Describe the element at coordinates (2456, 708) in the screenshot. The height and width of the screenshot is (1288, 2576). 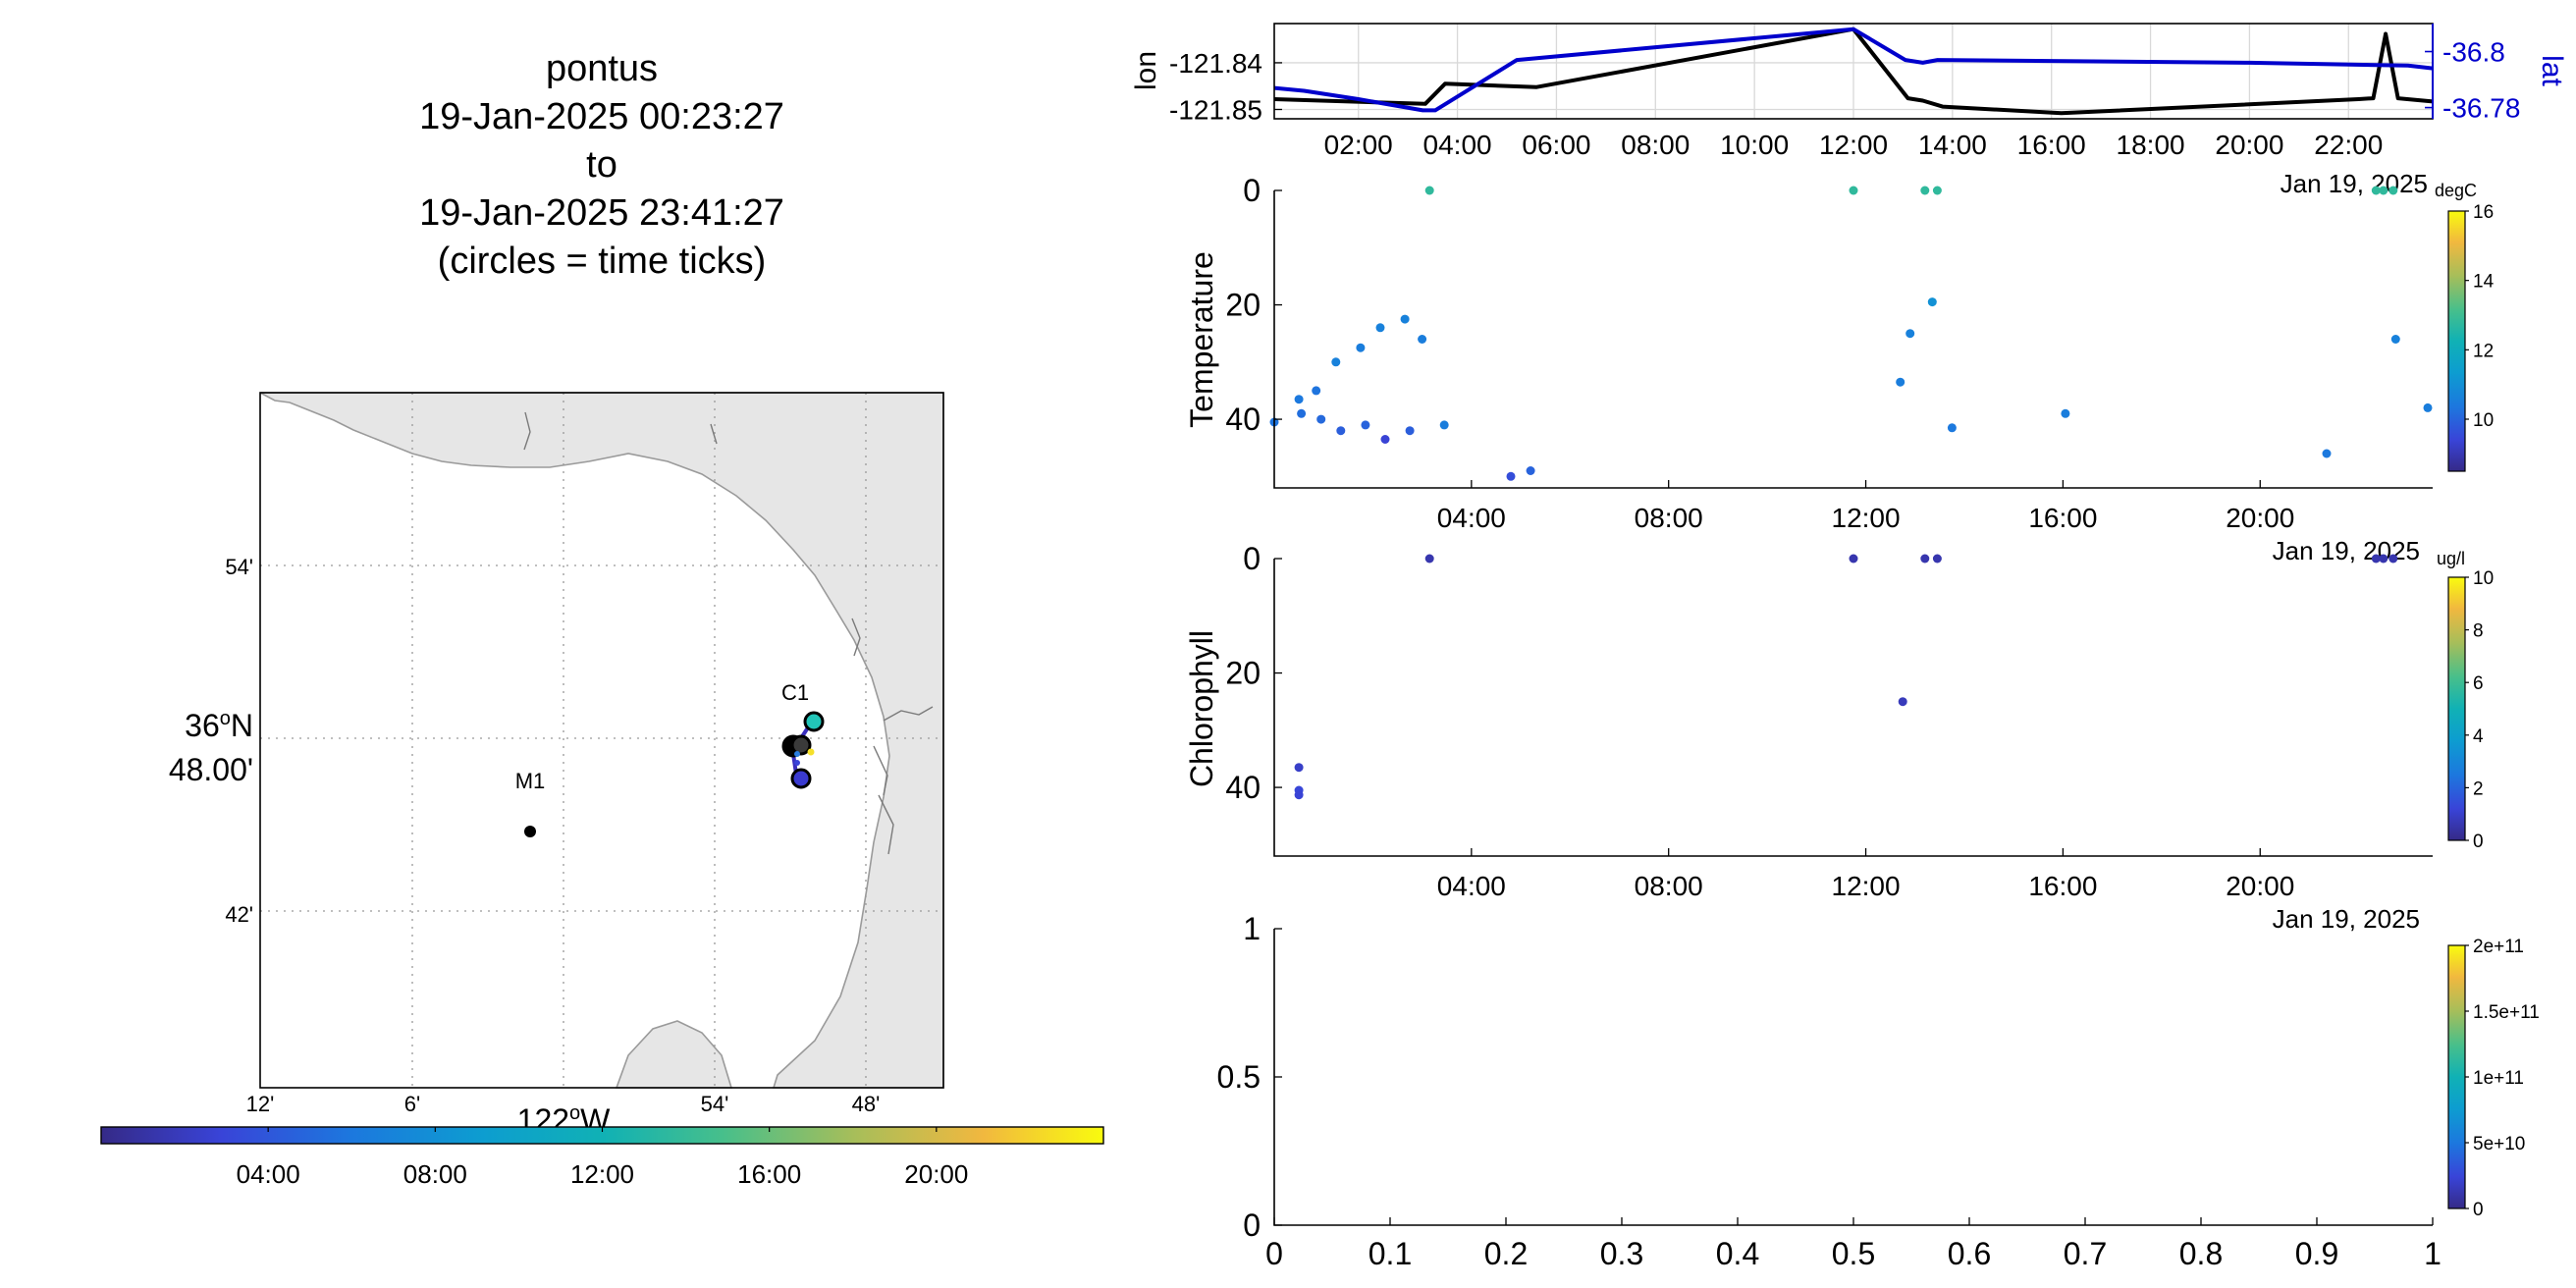
I see `chlorophyll-colorbar` at that location.